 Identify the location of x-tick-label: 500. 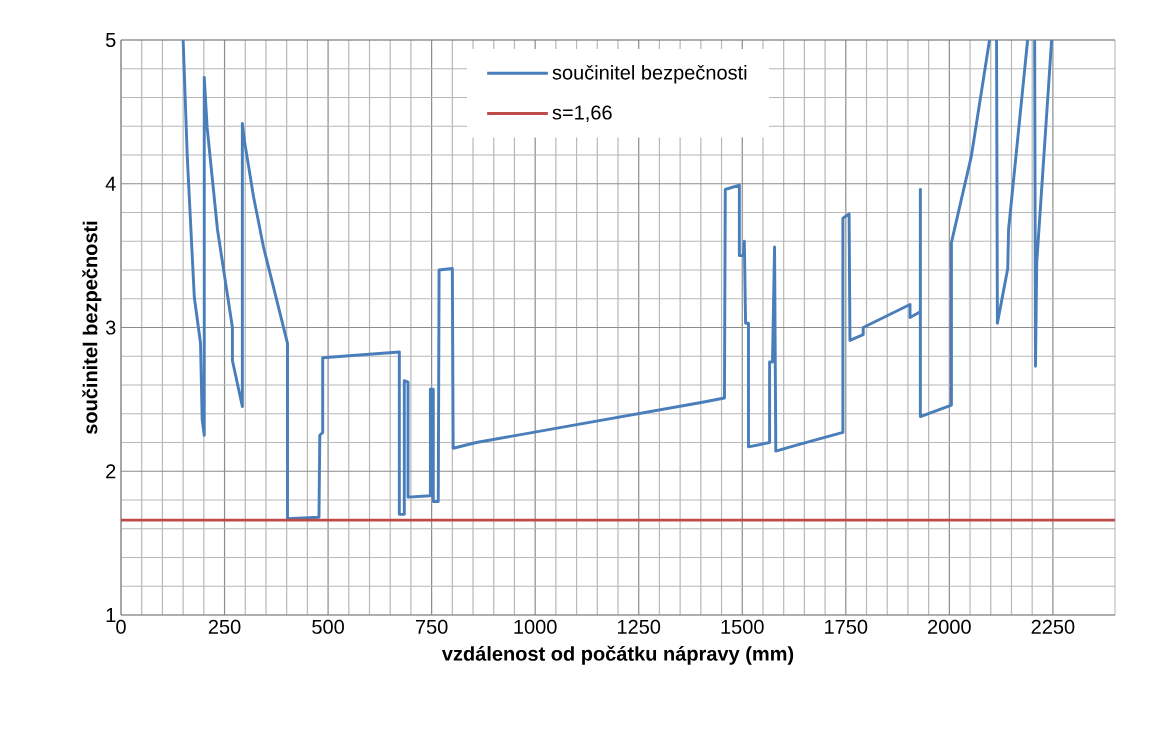
(328, 626).